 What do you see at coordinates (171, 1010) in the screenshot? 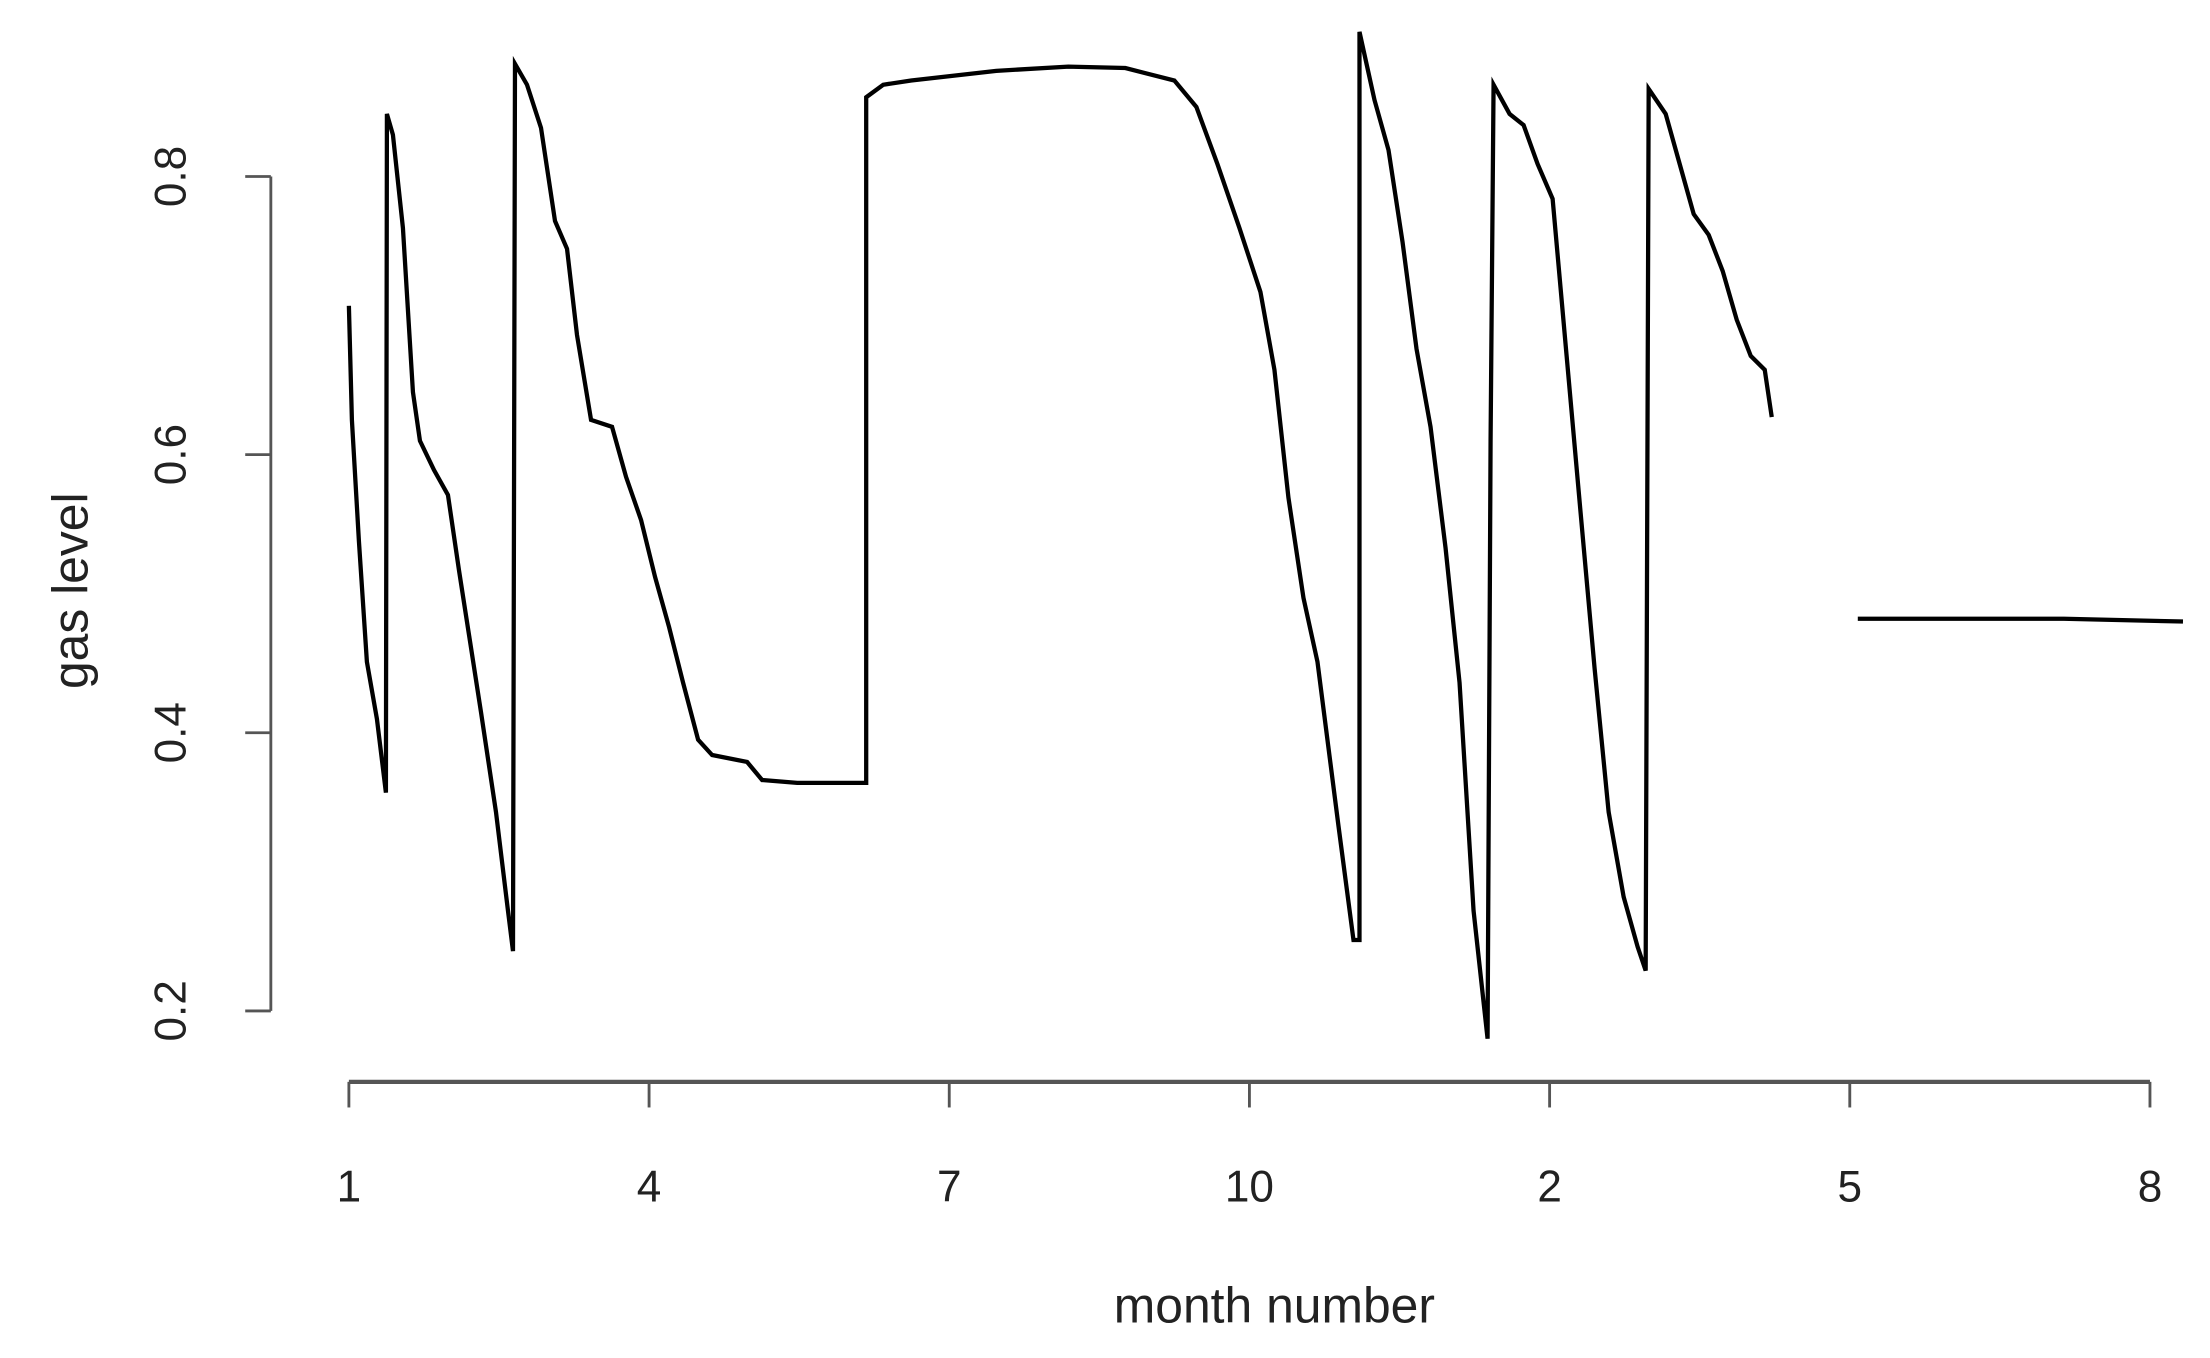
I see `y-tick-label: 0.2` at bounding box center [171, 1010].